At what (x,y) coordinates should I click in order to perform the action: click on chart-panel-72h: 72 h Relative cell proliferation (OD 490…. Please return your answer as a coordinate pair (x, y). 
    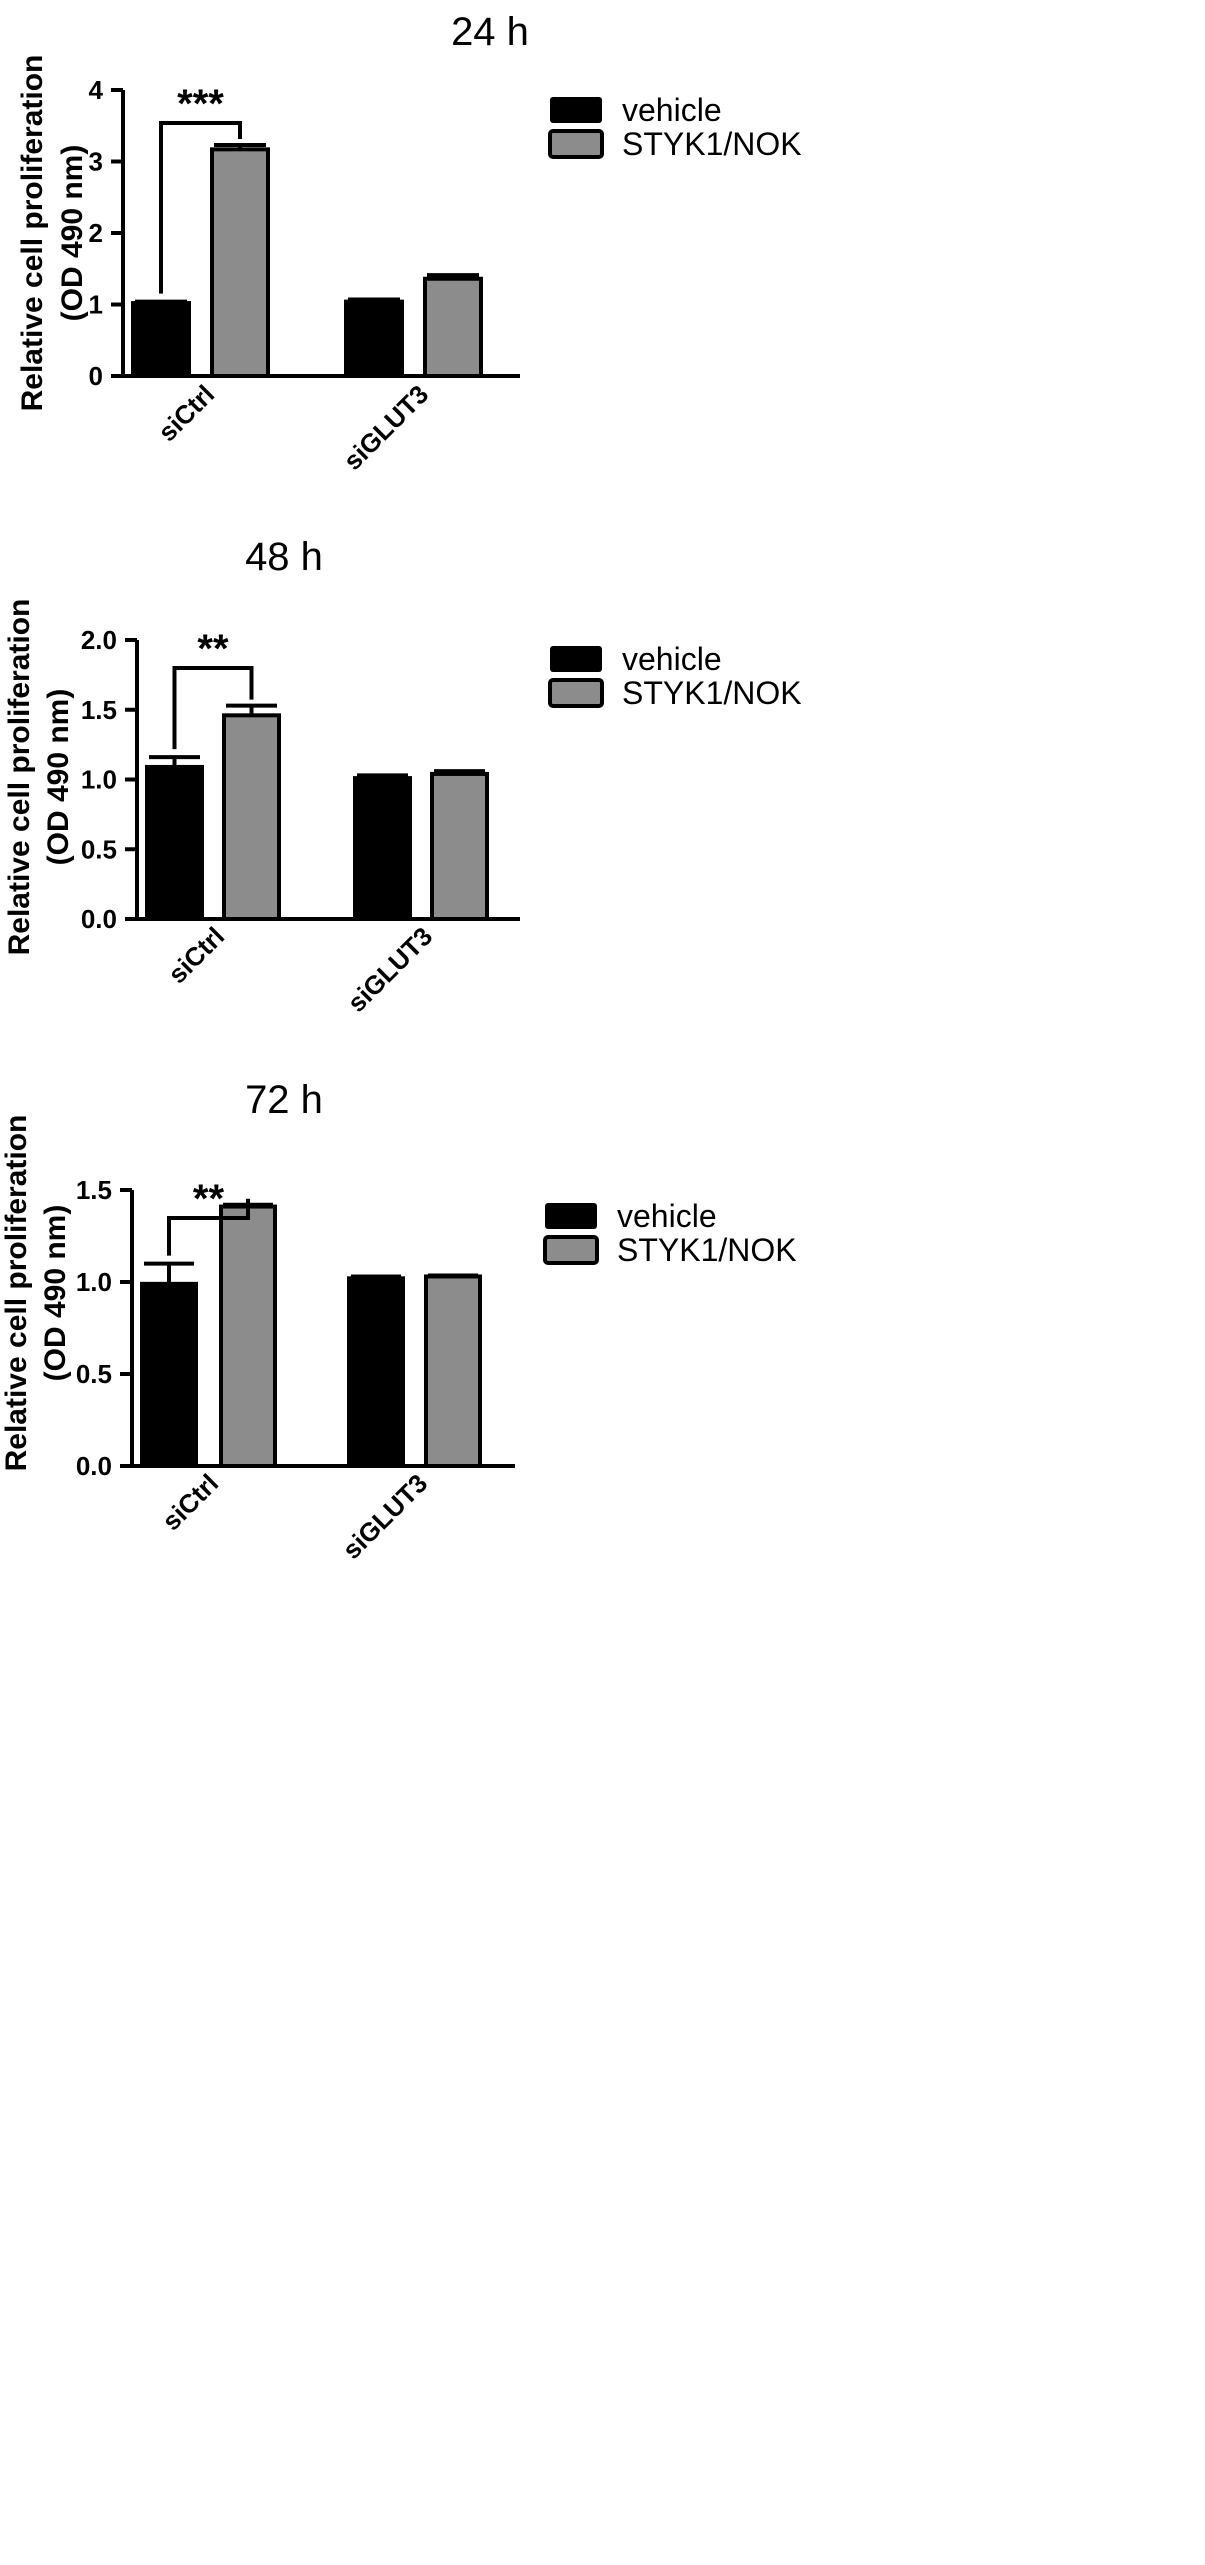
    Looking at the image, I should click on (398, 1321).